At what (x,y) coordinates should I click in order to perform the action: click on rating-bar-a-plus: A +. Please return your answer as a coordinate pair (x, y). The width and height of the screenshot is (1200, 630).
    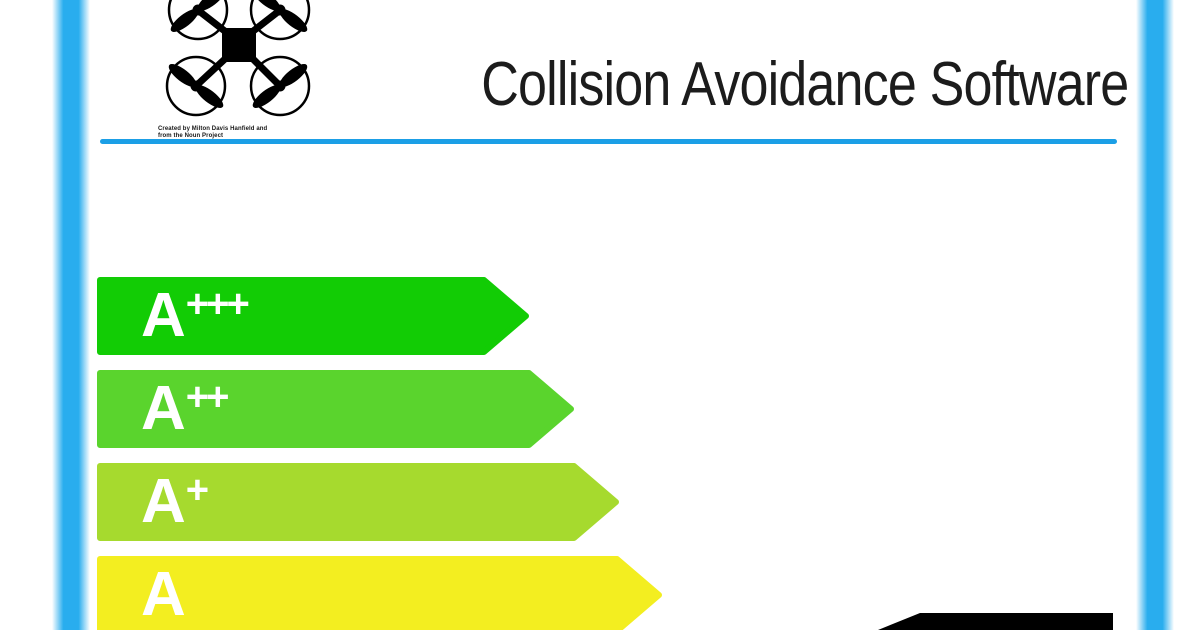
    Looking at the image, I should click on (358, 502).